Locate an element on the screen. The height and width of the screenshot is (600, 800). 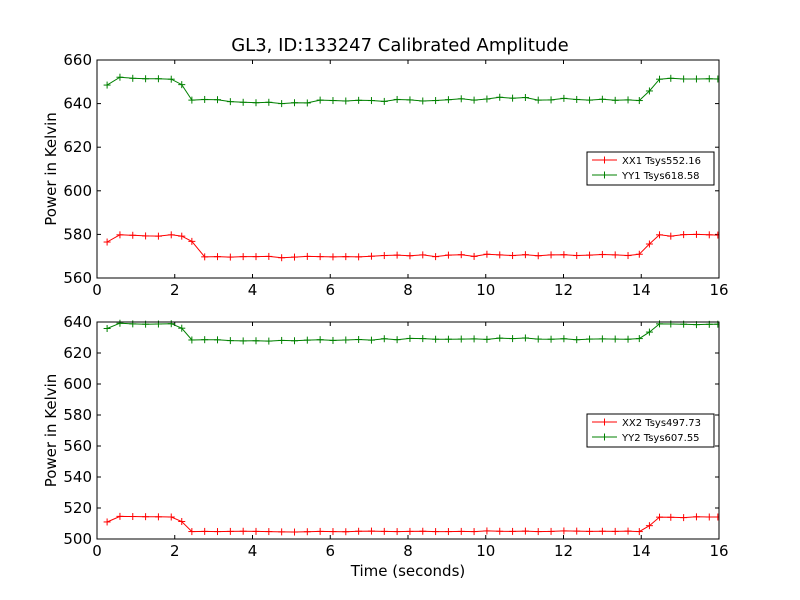
chart-title: GL3, ID:133247 Calibrated Amplitude is located at coordinates (400, 45).